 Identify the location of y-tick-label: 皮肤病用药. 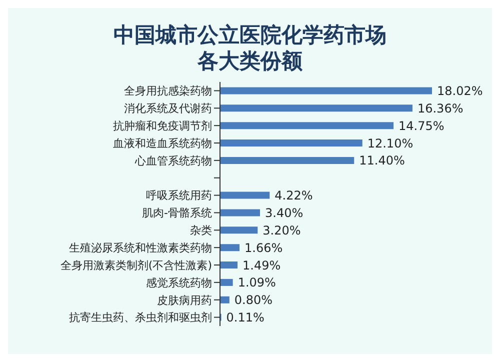
(184, 300).